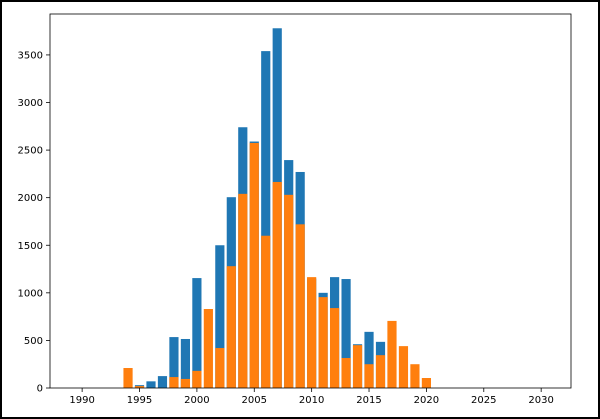  What do you see at coordinates (254, 400) in the screenshot?
I see `x-tick-label: 2005` at bounding box center [254, 400].